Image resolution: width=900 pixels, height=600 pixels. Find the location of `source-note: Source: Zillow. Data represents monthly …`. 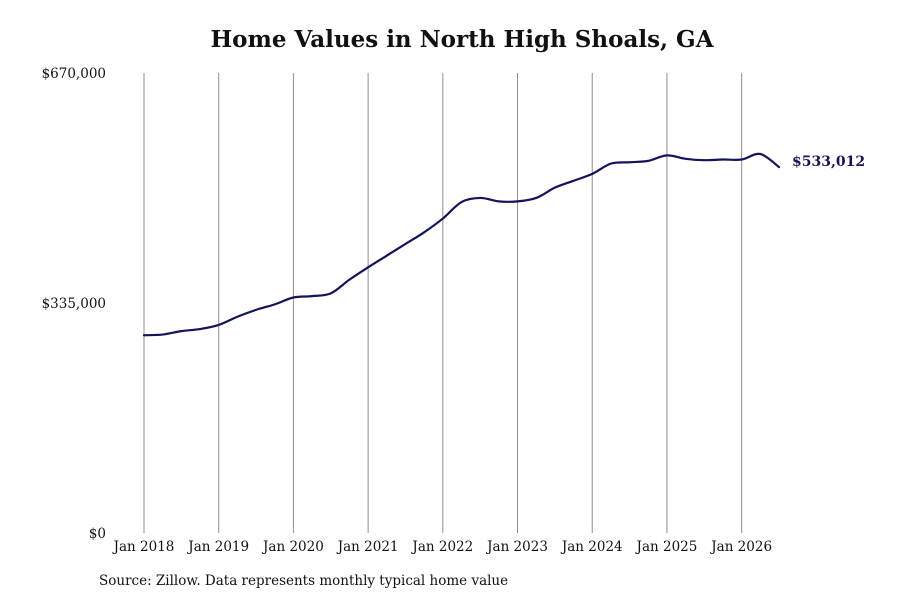

source-note: Source: Zillow. Data represents monthly … is located at coordinates (304, 581).